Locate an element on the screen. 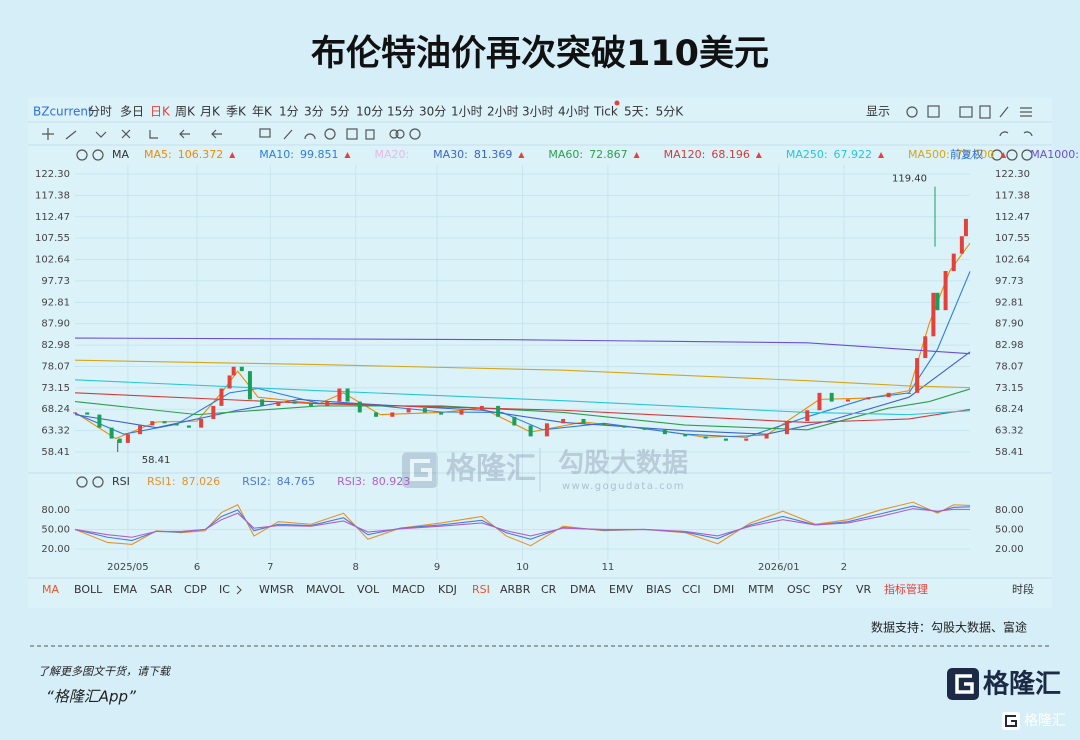  watermark-logo is located at coordinates (471, 470).